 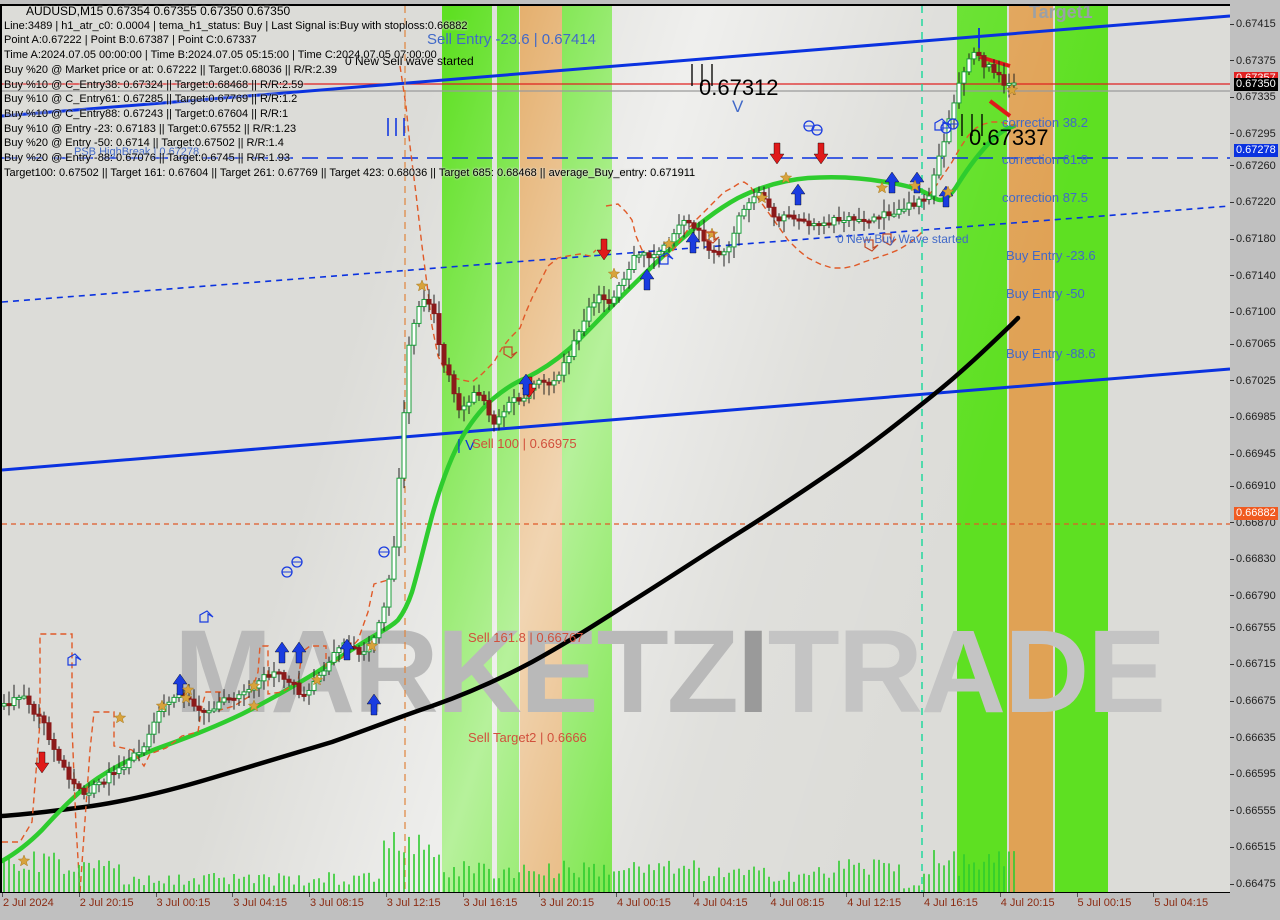 I want to click on parabolic-sar-line, so click(x=198, y=736).